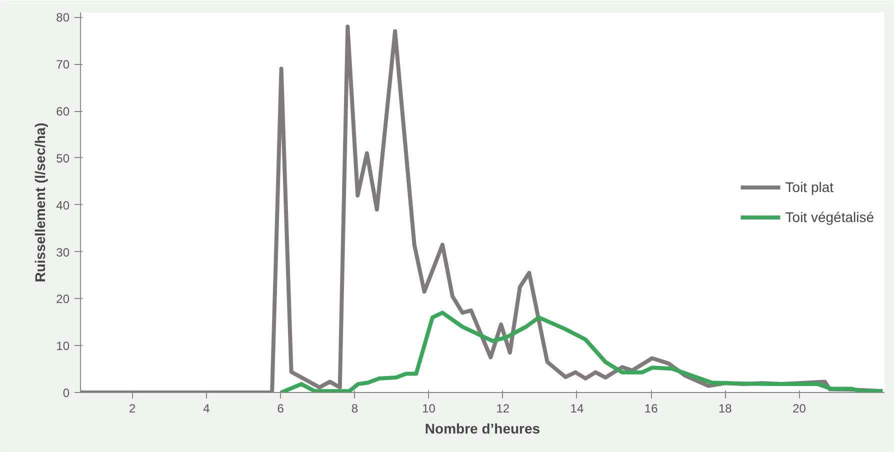 This screenshot has height=452, width=894. What do you see at coordinates (354, 409) in the screenshot?
I see `x-tick-label: 8` at bounding box center [354, 409].